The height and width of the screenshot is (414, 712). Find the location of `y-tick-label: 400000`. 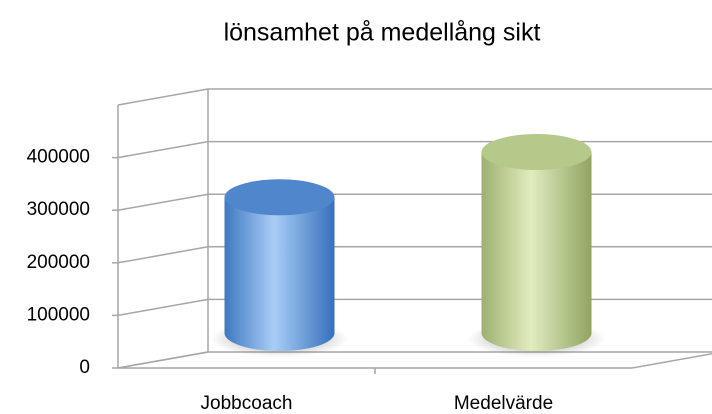

y-tick-label: 400000 is located at coordinates (58, 157).